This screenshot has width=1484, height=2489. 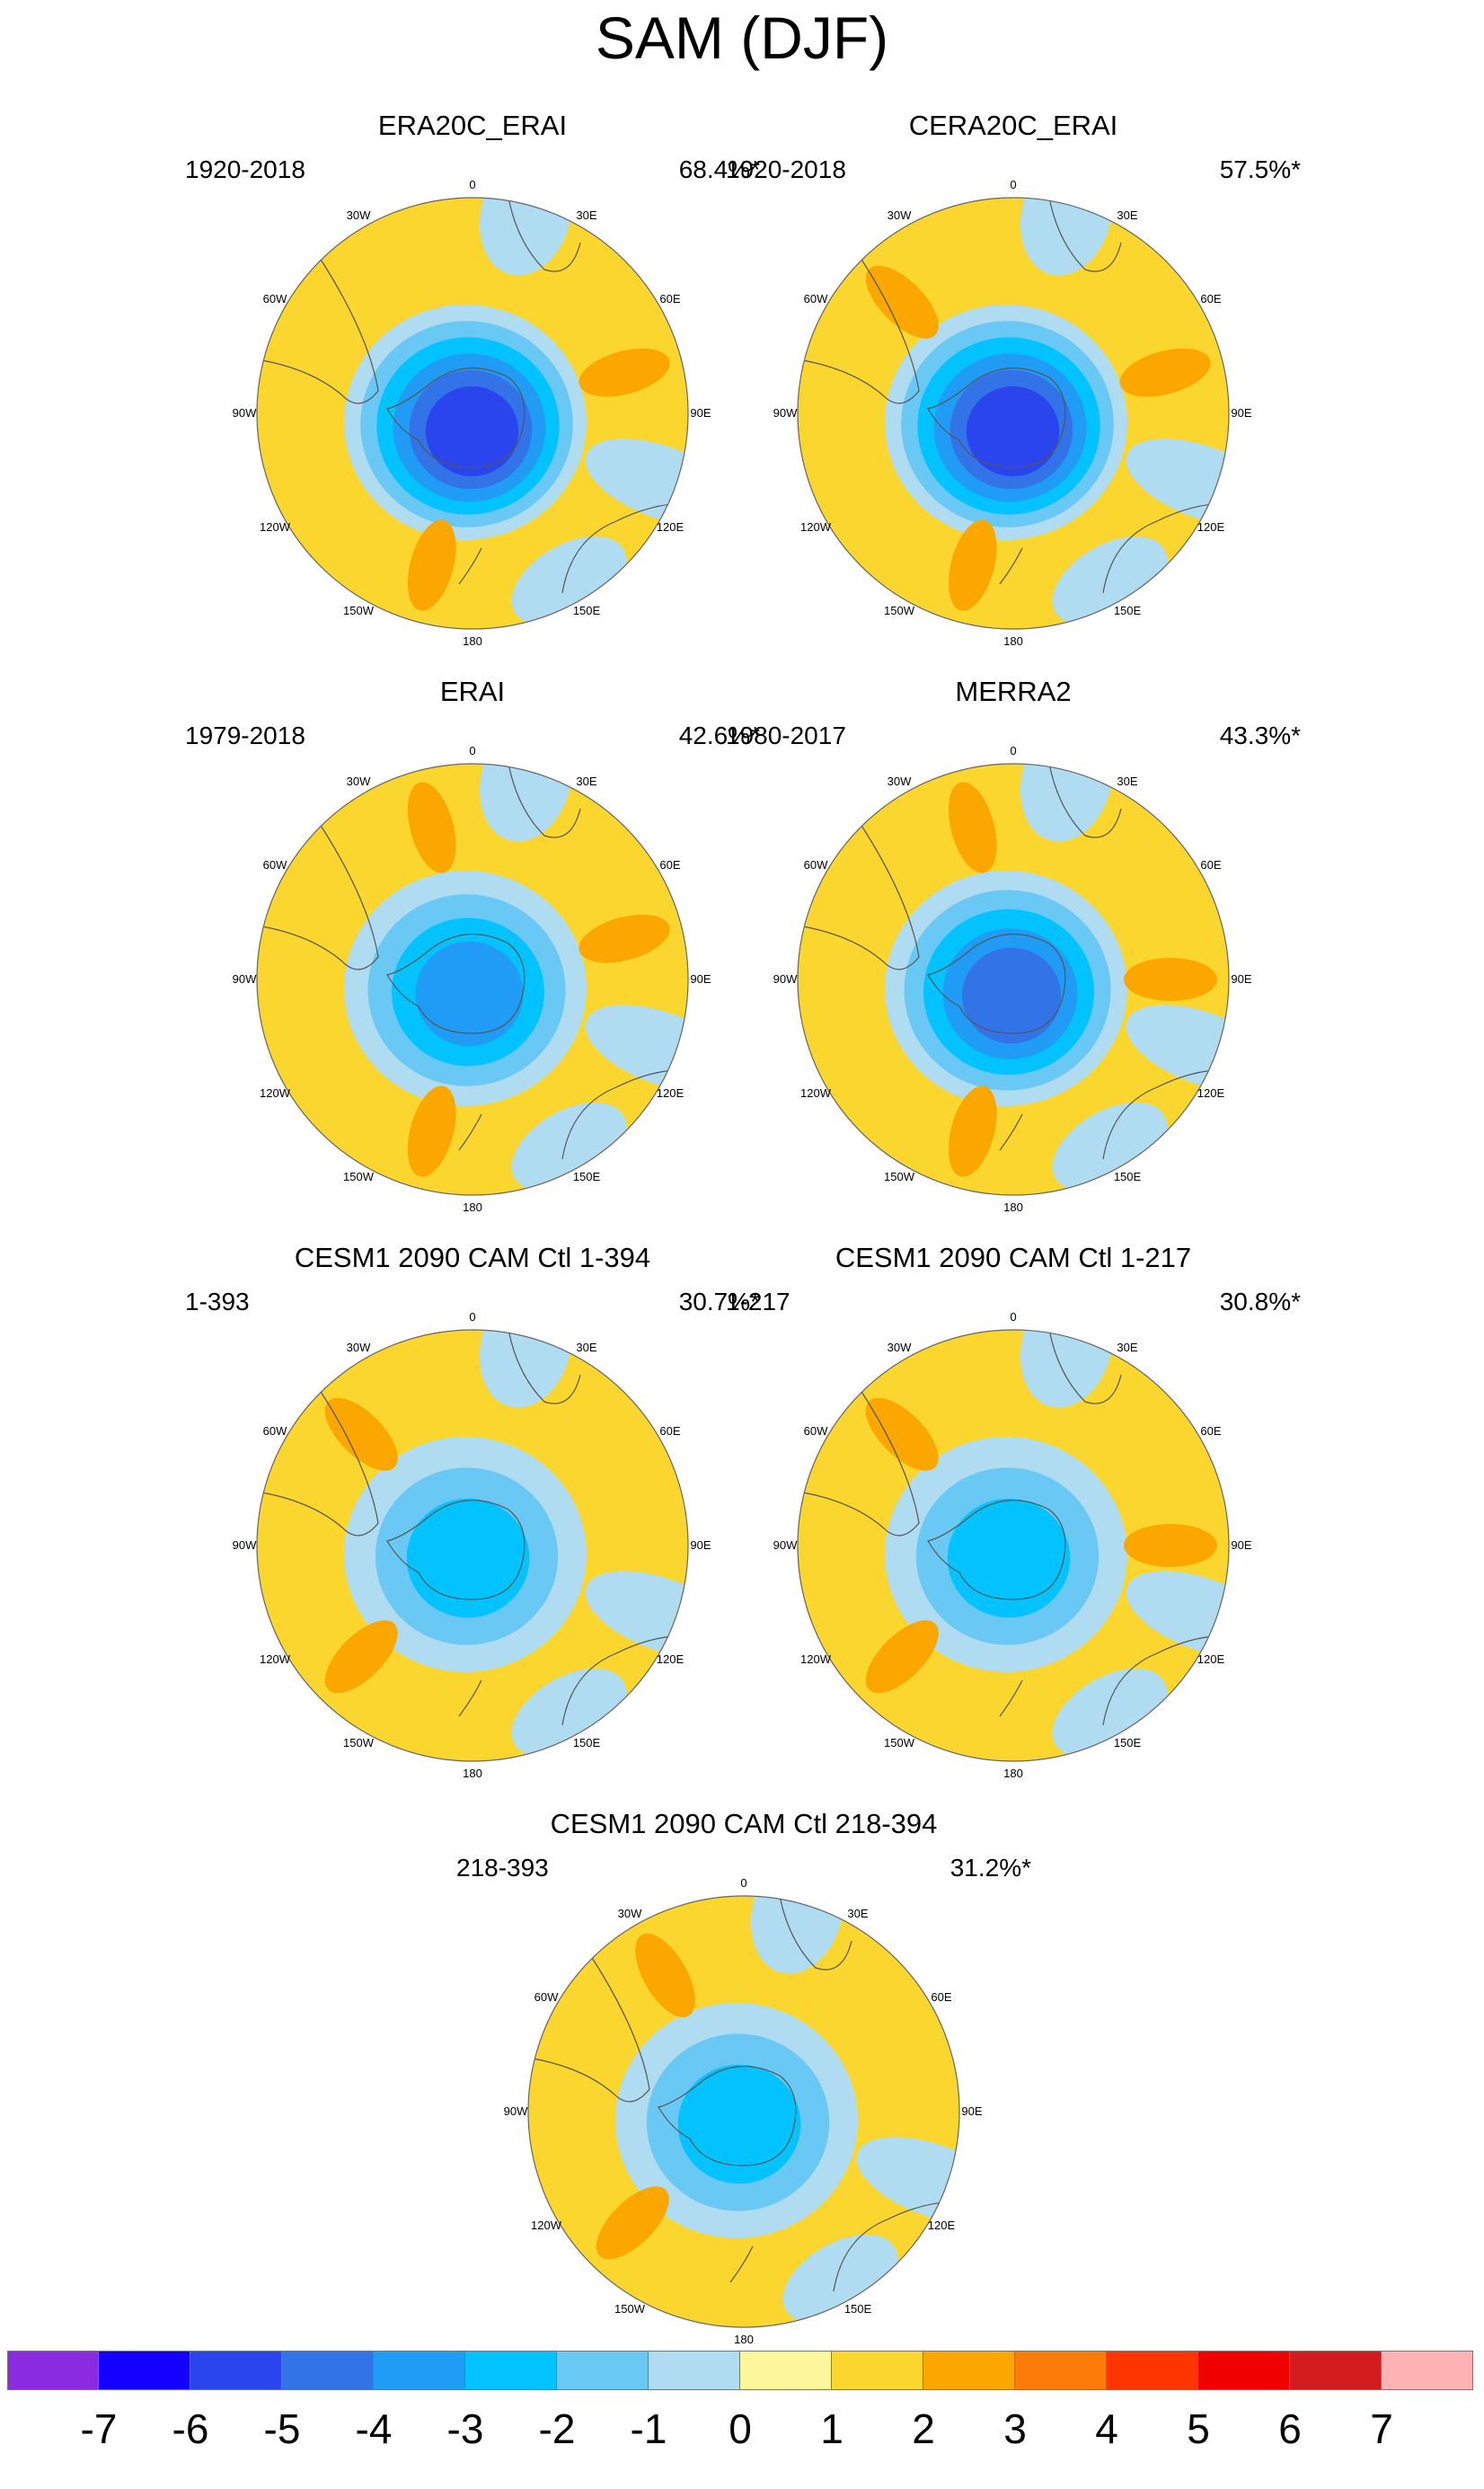 I want to click on panel-period: 1-393, so click(x=217, y=1301).